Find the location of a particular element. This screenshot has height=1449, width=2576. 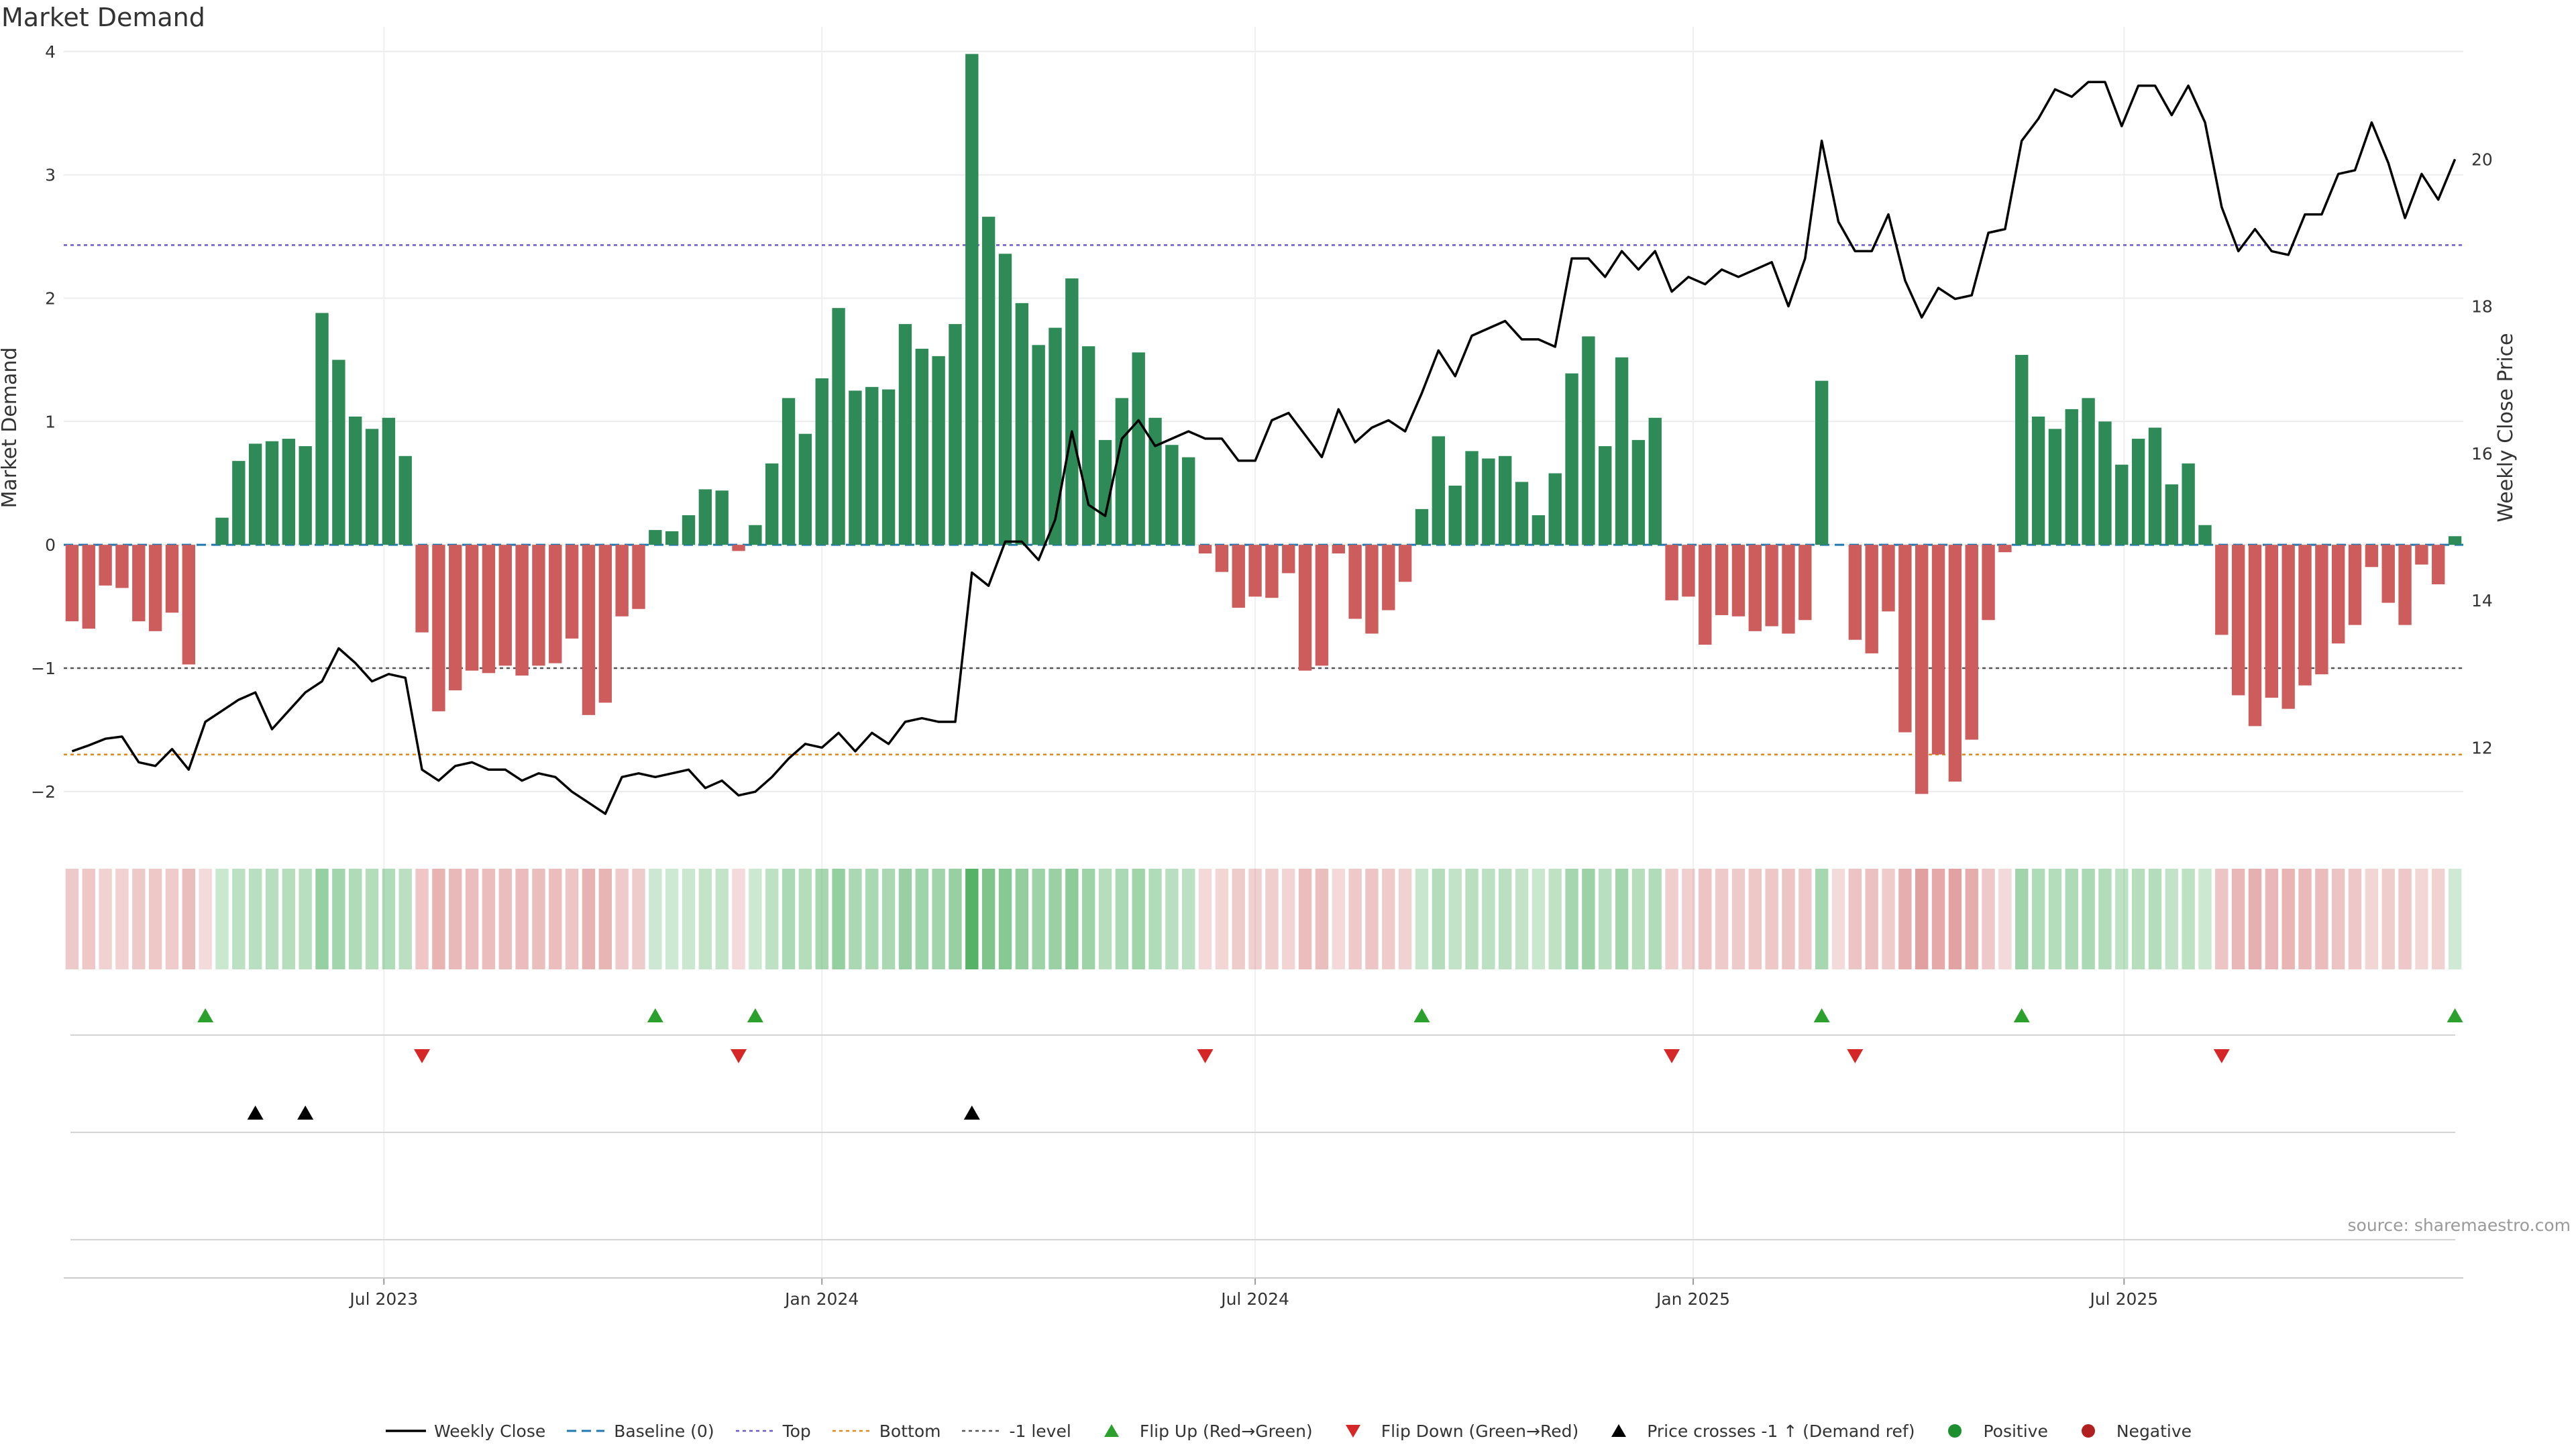

x-tick-label: Jan 2025 is located at coordinates (1692, 1299).